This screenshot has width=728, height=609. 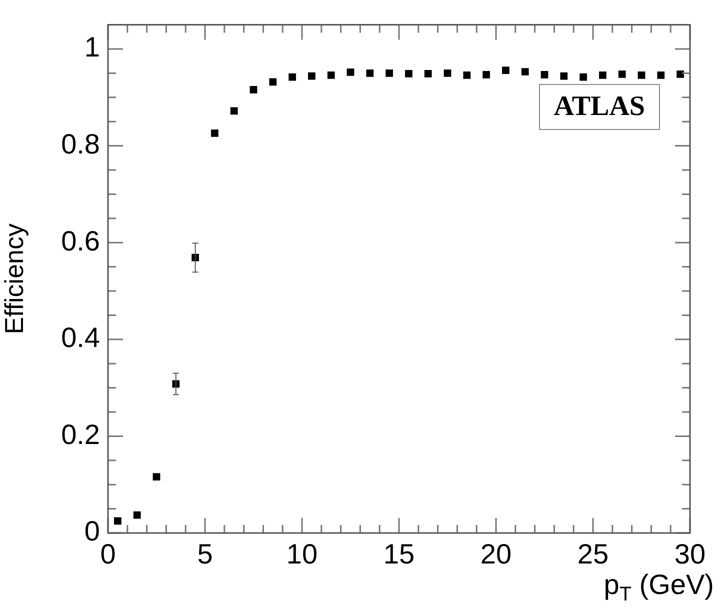 What do you see at coordinates (80, 338) in the screenshot?
I see `y-tick-label: 0.4` at bounding box center [80, 338].